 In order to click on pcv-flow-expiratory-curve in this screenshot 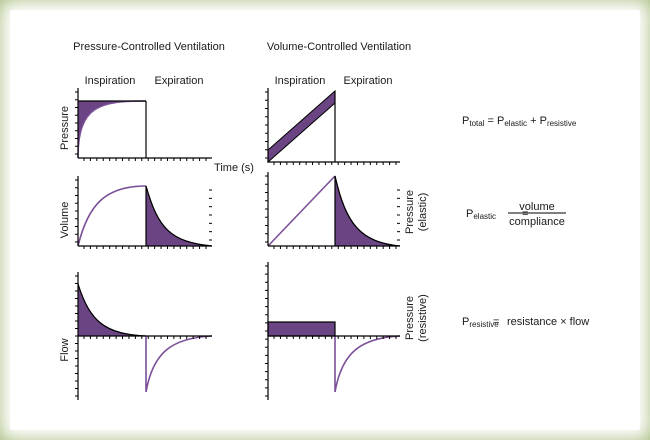, I will do `click(179, 364)`.